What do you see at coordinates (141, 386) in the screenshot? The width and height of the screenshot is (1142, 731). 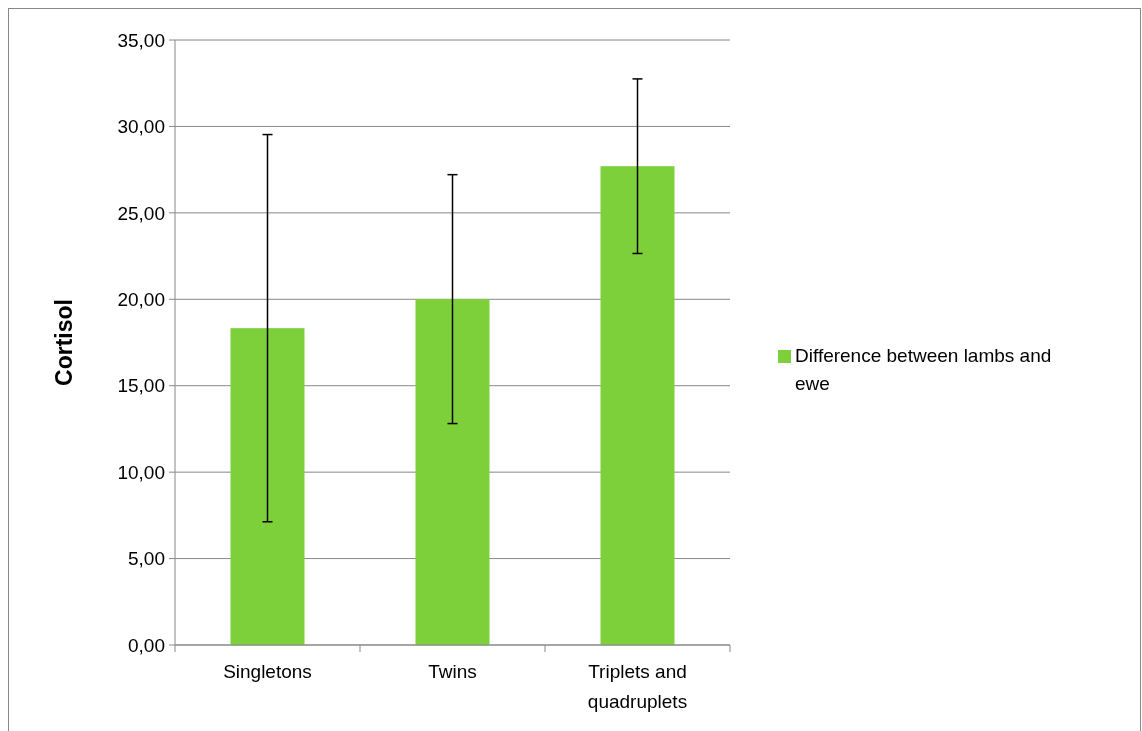 I see `y-tick-label: 15,00` at bounding box center [141, 386].